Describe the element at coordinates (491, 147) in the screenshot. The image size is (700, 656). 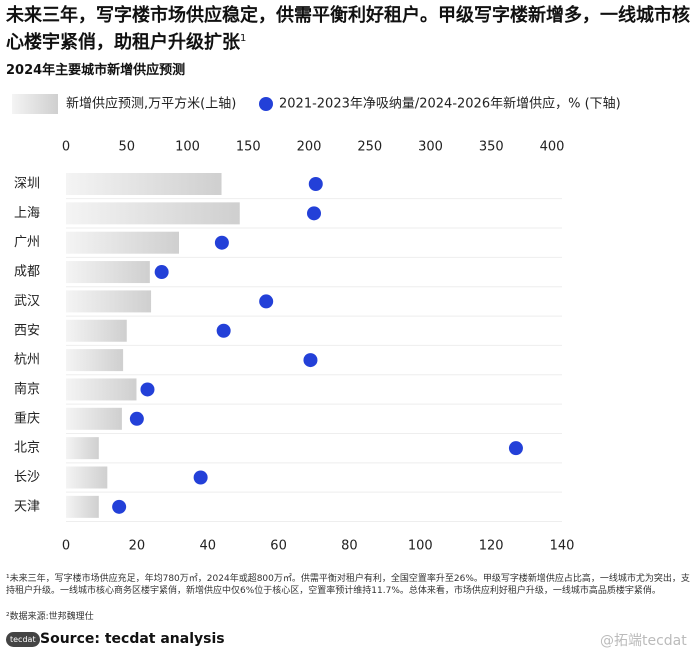
I see `x-tick-label: 350` at that location.